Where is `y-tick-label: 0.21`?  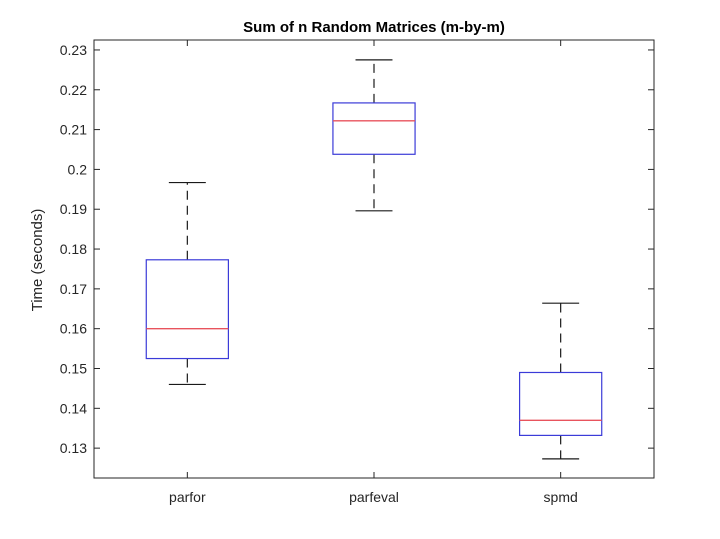
y-tick-label: 0.21 is located at coordinates (73, 130).